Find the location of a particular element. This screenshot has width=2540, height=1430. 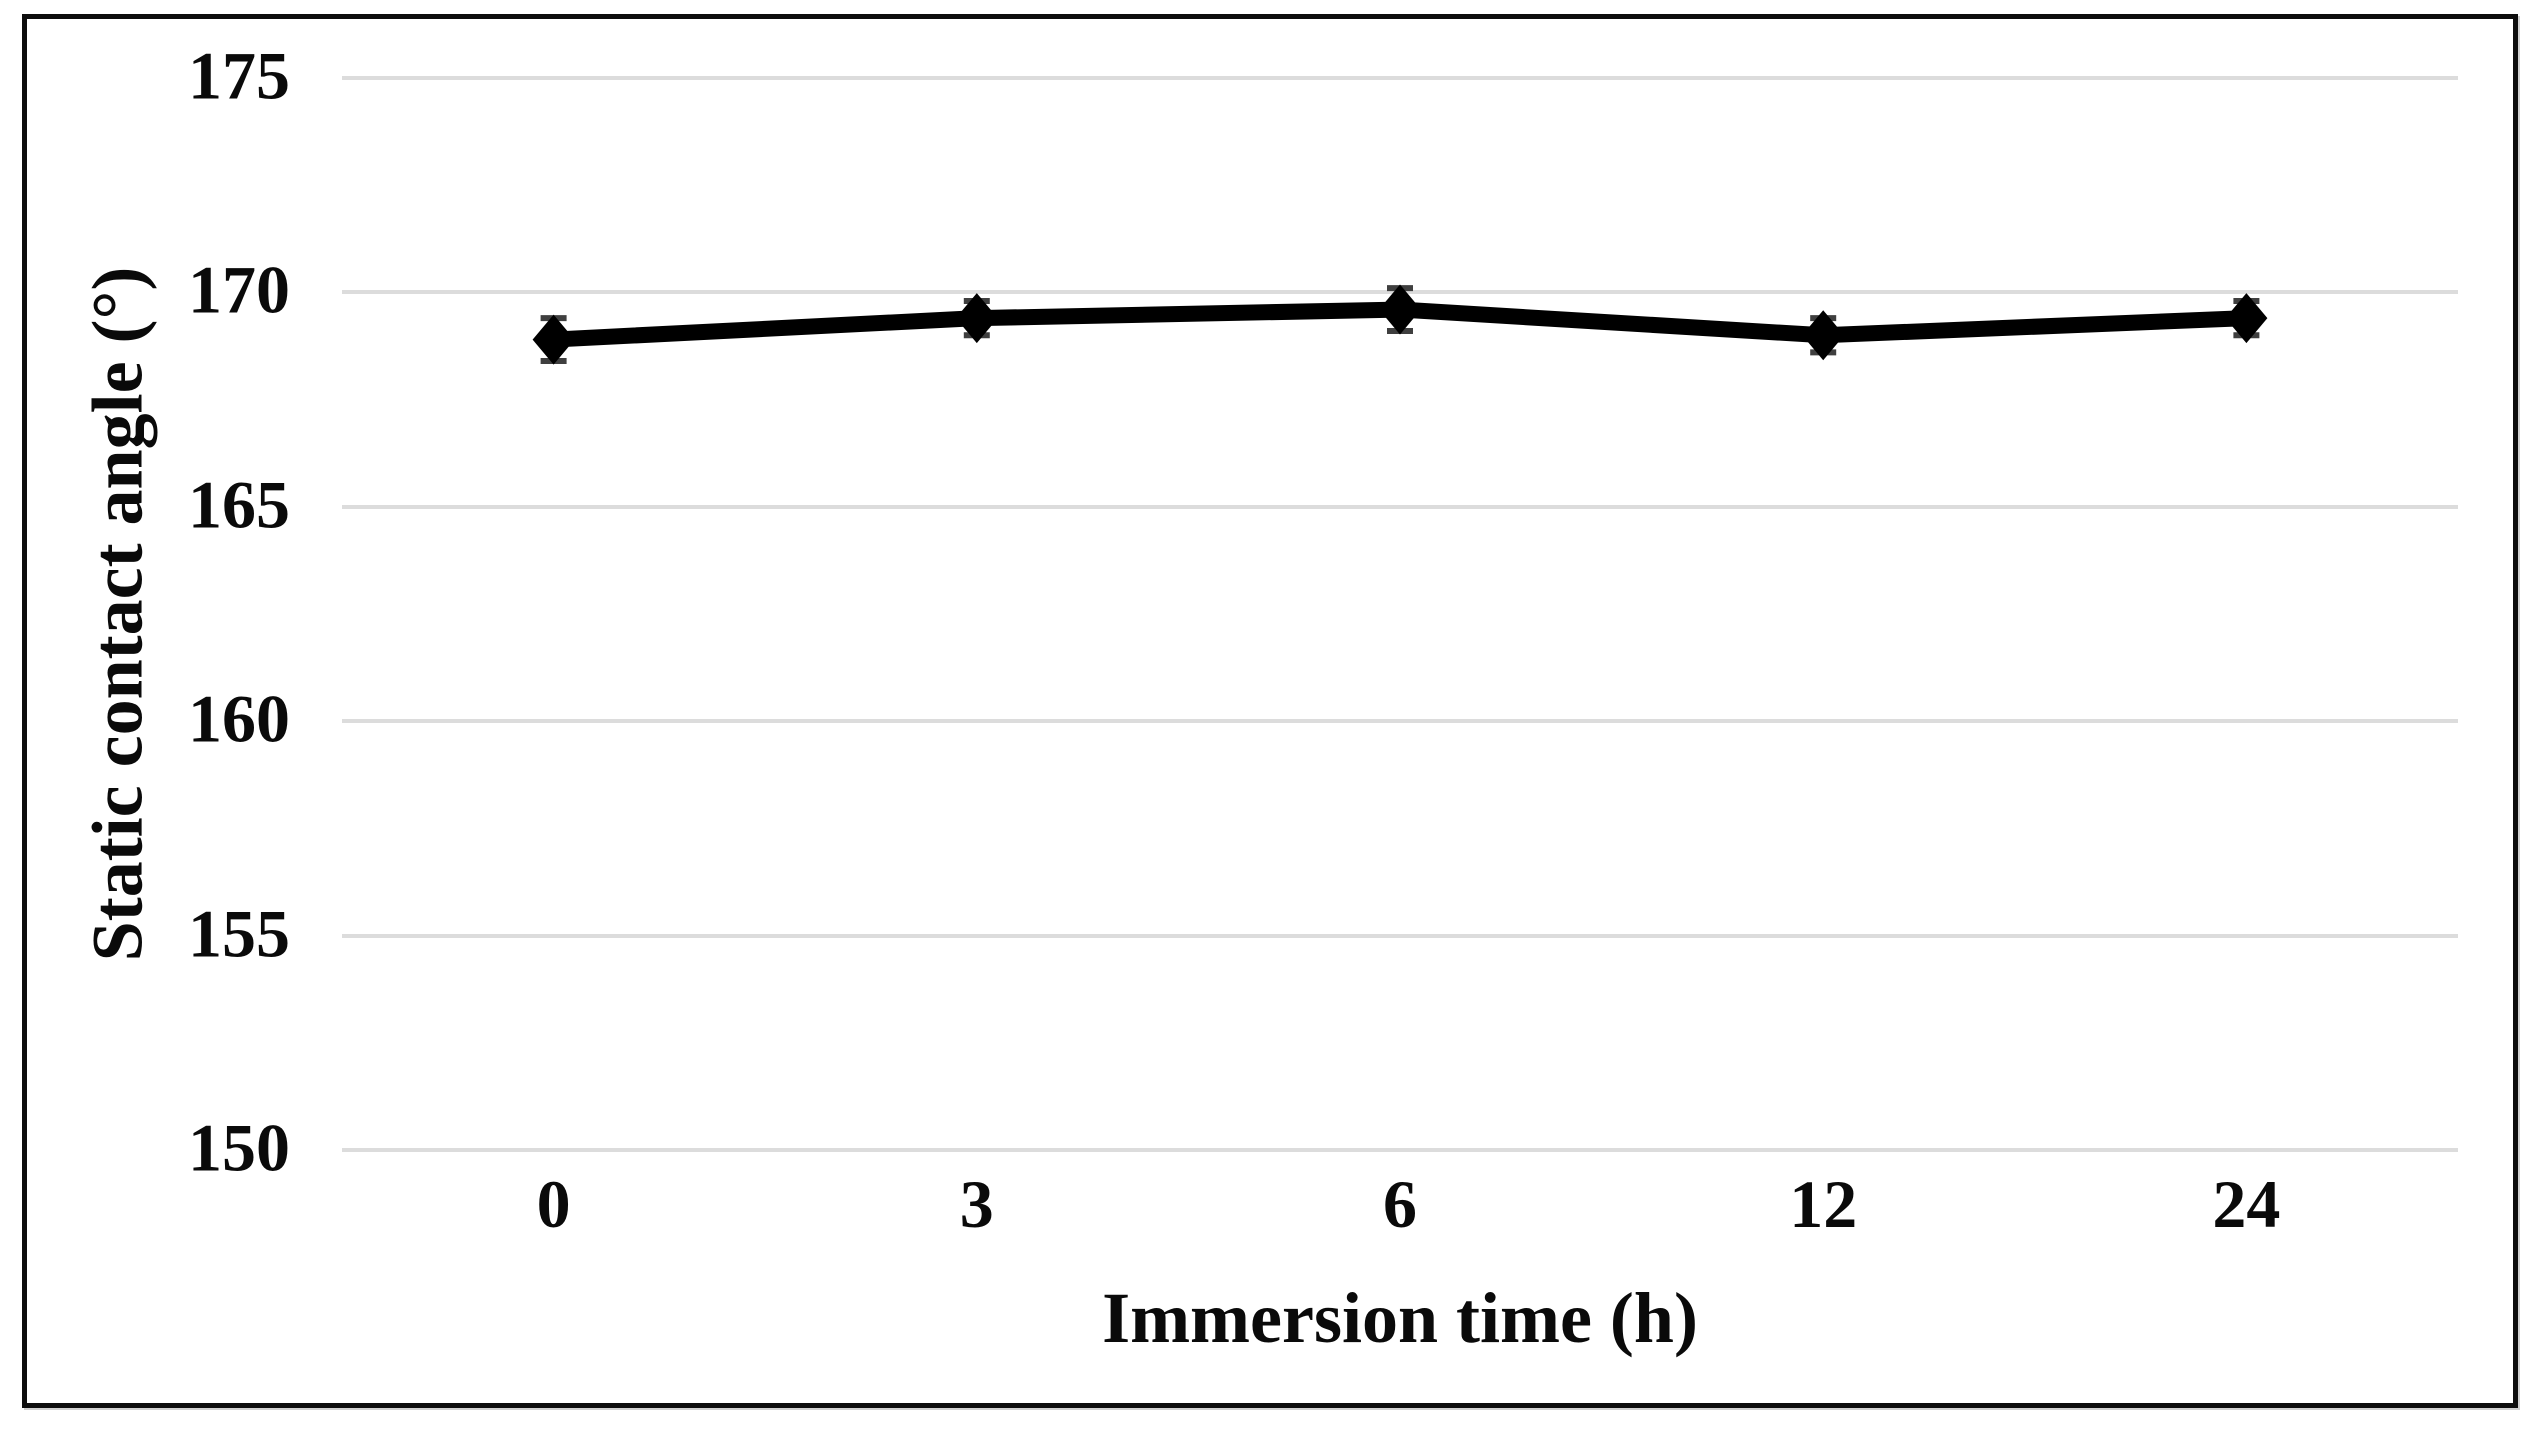

y-tick-label: 170 is located at coordinates (239, 289).